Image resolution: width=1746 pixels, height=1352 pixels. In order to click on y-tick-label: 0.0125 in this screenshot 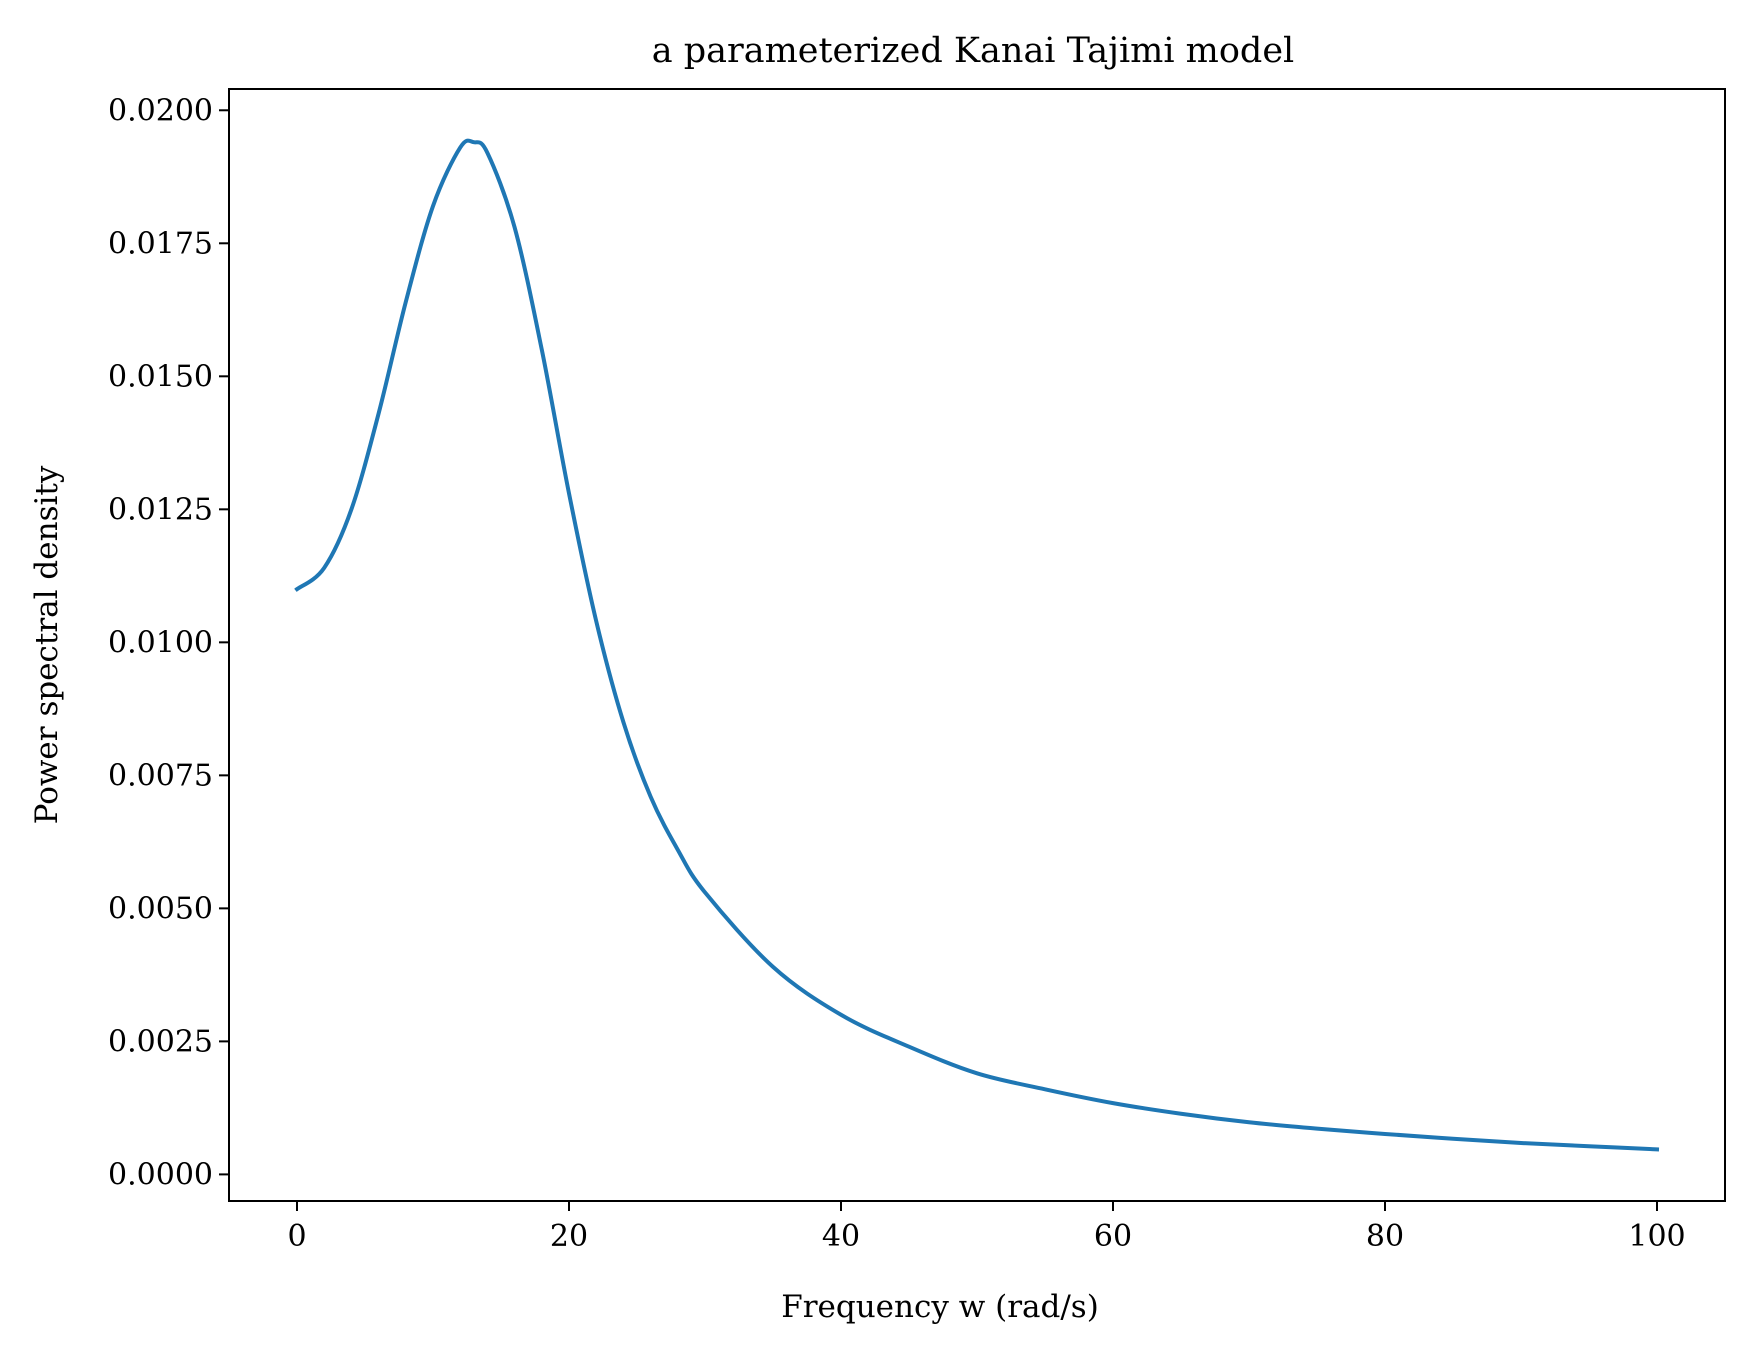, I will do `click(160, 509)`.